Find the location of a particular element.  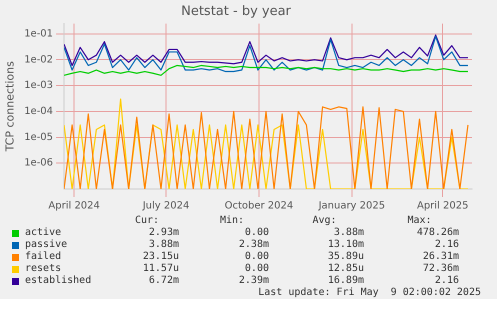

text: Min: is located at coordinates (232, 221).